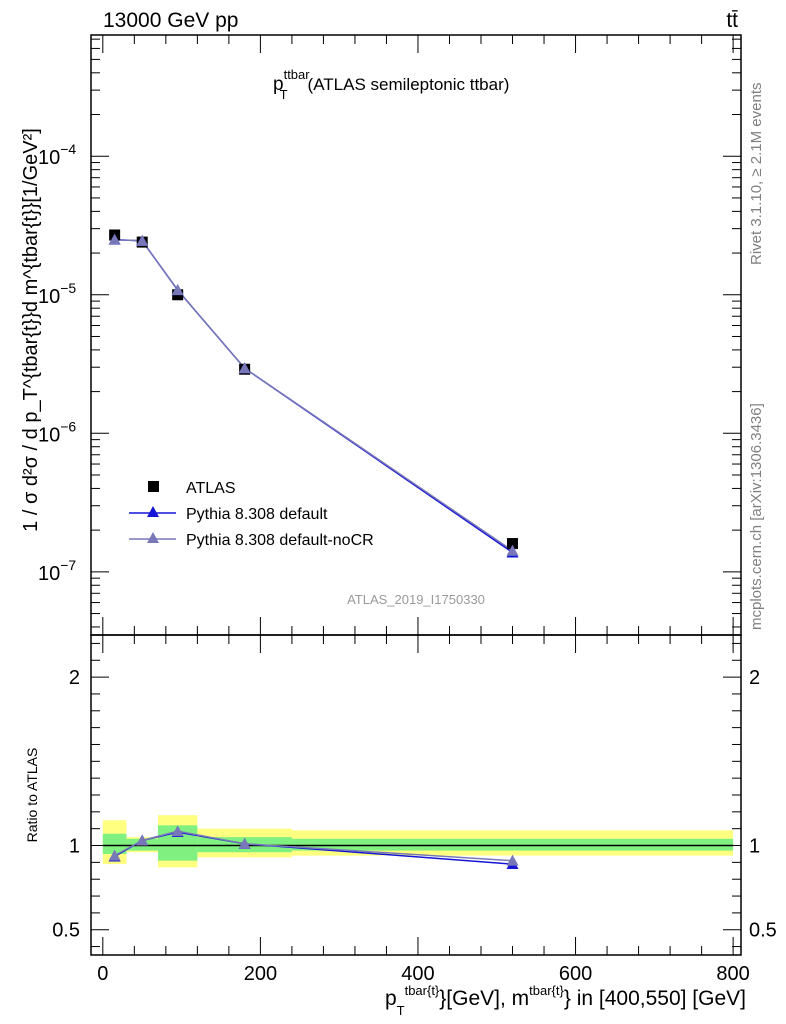 This screenshot has height=1024, width=786. I want to click on legend-marker-default, so click(153, 511).